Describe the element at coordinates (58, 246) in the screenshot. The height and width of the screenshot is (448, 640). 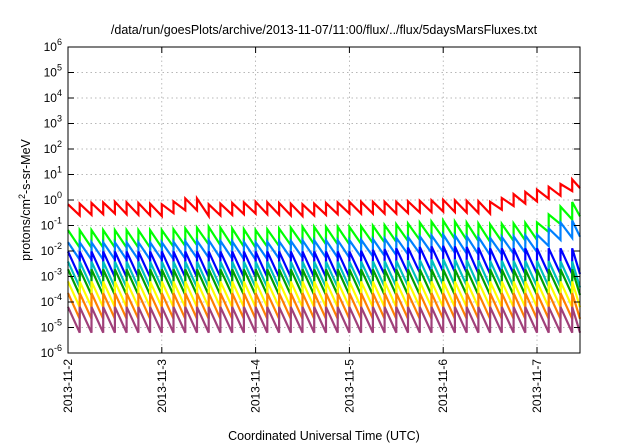
I see `y-tick-exponent: -2` at that location.